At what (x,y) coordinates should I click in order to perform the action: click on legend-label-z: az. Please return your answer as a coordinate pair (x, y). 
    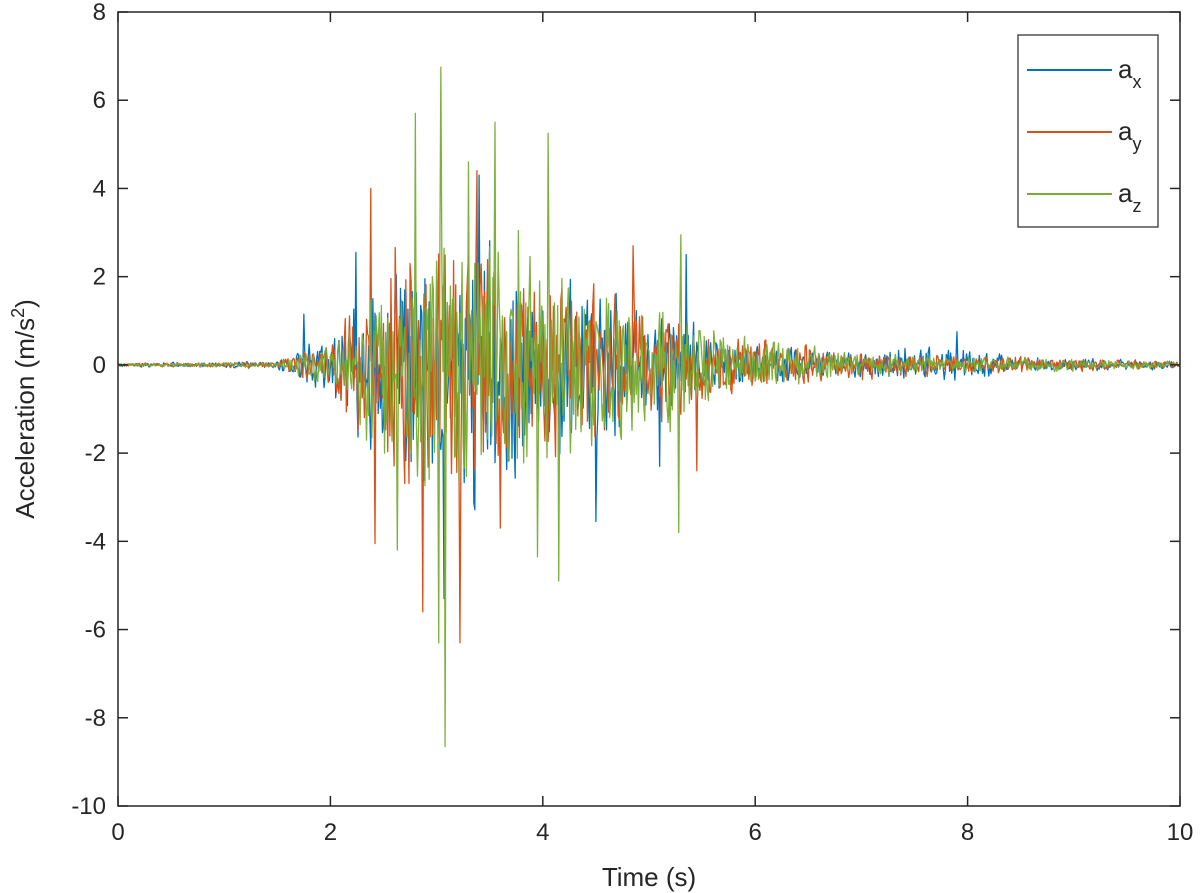
    Looking at the image, I should click on (1129, 197).